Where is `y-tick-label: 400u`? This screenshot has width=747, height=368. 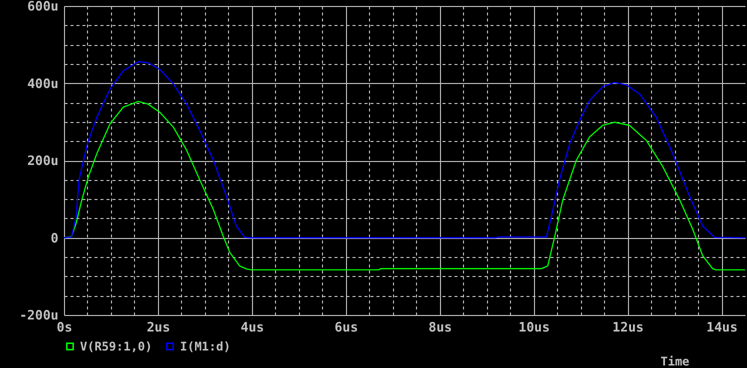 y-tick-label: 400u is located at coordinates (42, 84).